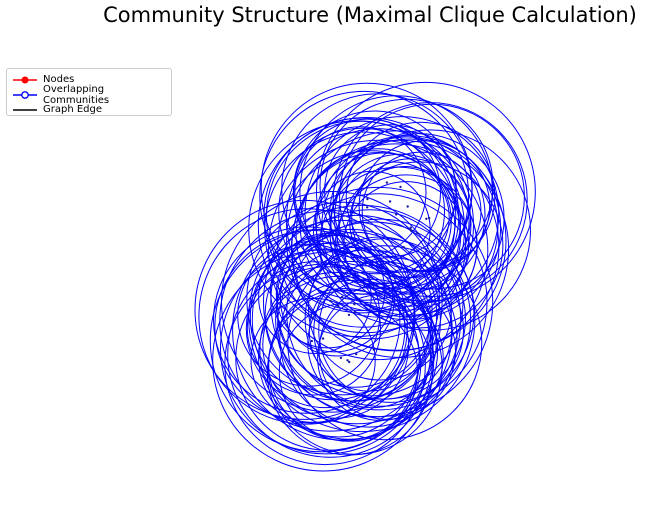 The height and width of the screenshot is (506, 657). I want to click on legend-item-communities: Overlapping Communities, so click(91, 95).